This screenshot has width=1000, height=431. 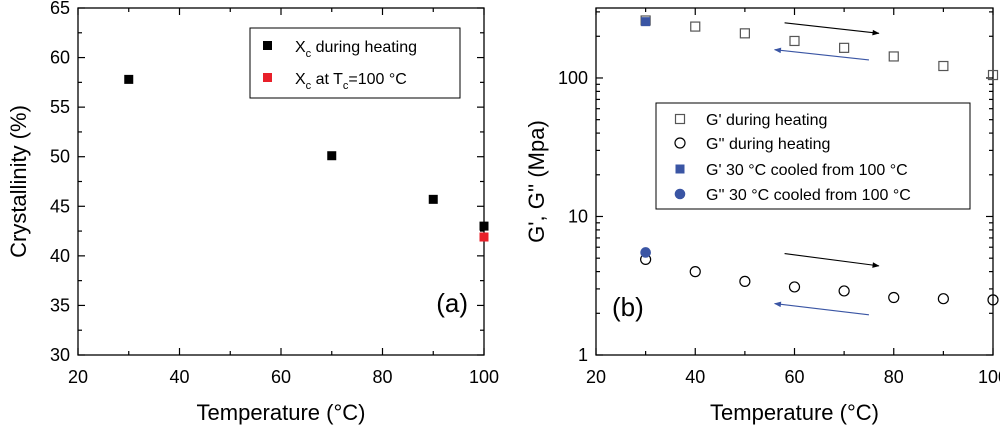 I want to click on y-tick-label: 45, so click(x=60, y=206).